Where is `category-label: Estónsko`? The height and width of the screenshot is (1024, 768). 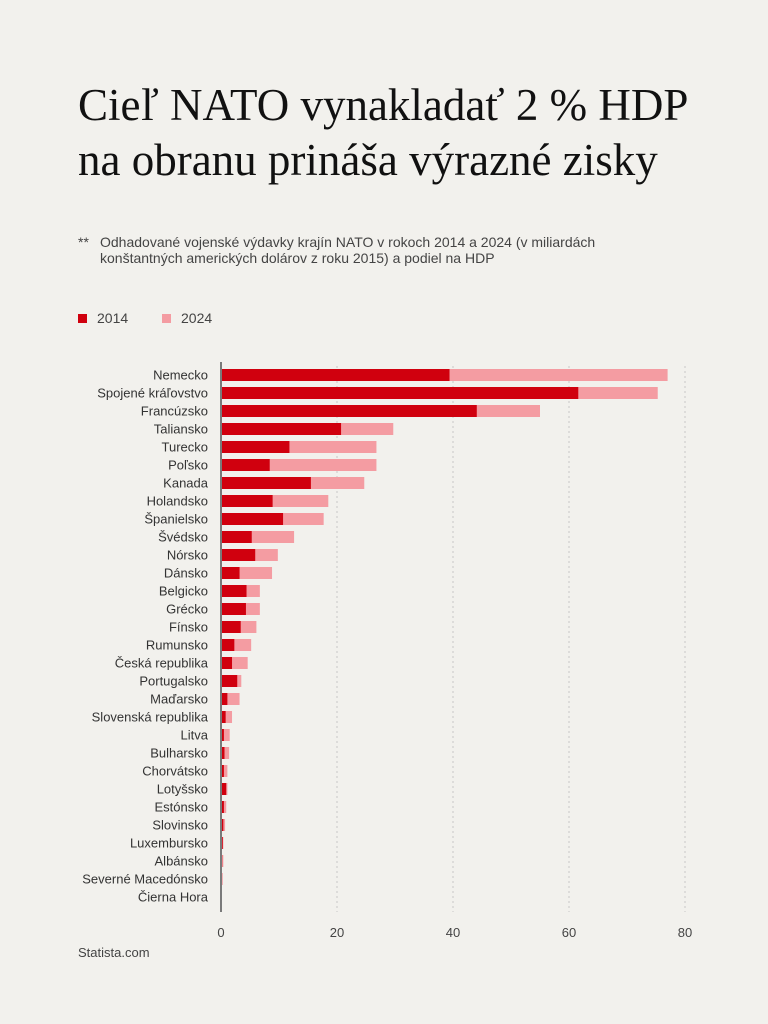
category-label: Estónsko is located at coordinates (181, 807).